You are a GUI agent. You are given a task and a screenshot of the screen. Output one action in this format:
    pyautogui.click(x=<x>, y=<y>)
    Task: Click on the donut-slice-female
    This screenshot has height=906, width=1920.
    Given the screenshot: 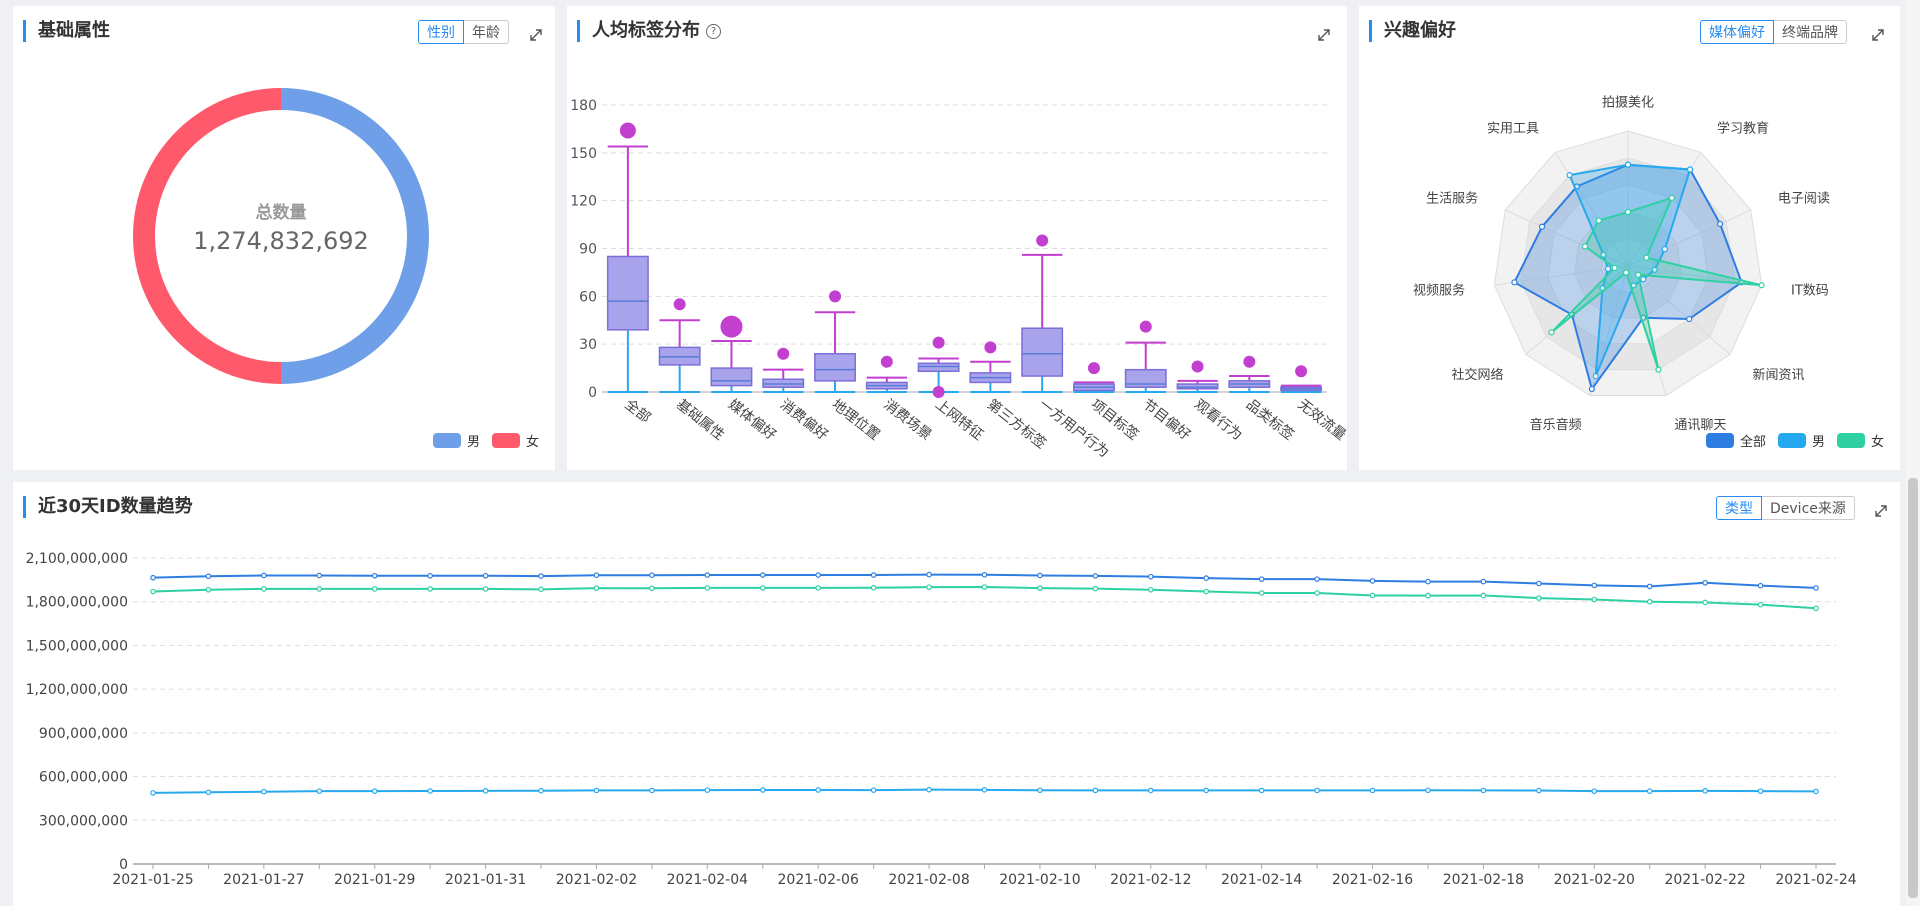 What is the action you would take?
    pyautogui.click(x=207, y=236)
    